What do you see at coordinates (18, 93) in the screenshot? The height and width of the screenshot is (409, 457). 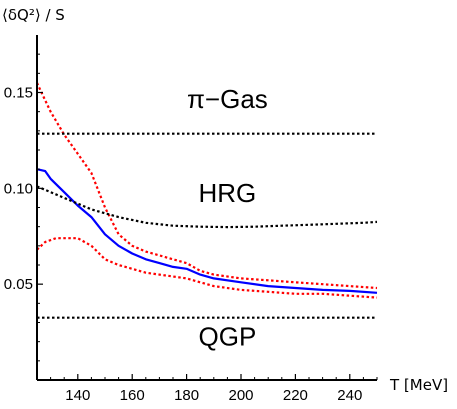 I see `y-tick-label: 0.15` at bounding box center [18, 93].